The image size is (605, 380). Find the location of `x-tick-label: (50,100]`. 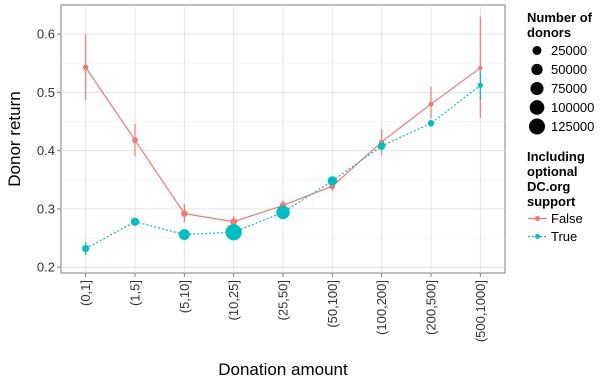

x-tick-label: (50,100] is located at coordinates (332, 304).